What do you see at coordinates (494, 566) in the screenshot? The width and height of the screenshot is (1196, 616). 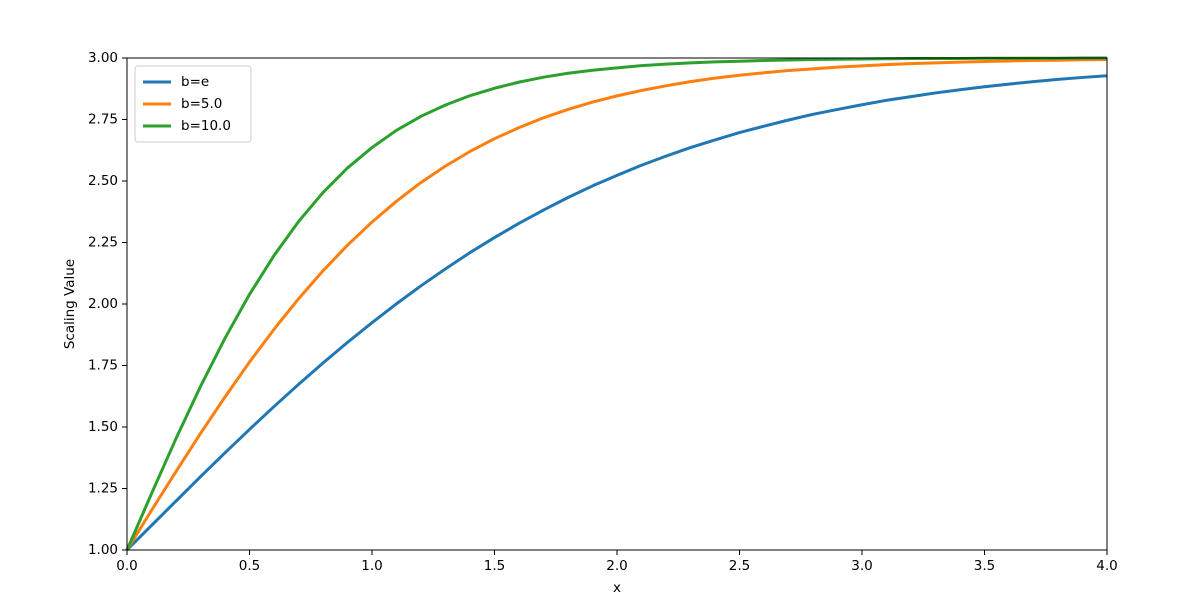 I see `x-tick-label: 1.5` at bounding box center [494, 566].